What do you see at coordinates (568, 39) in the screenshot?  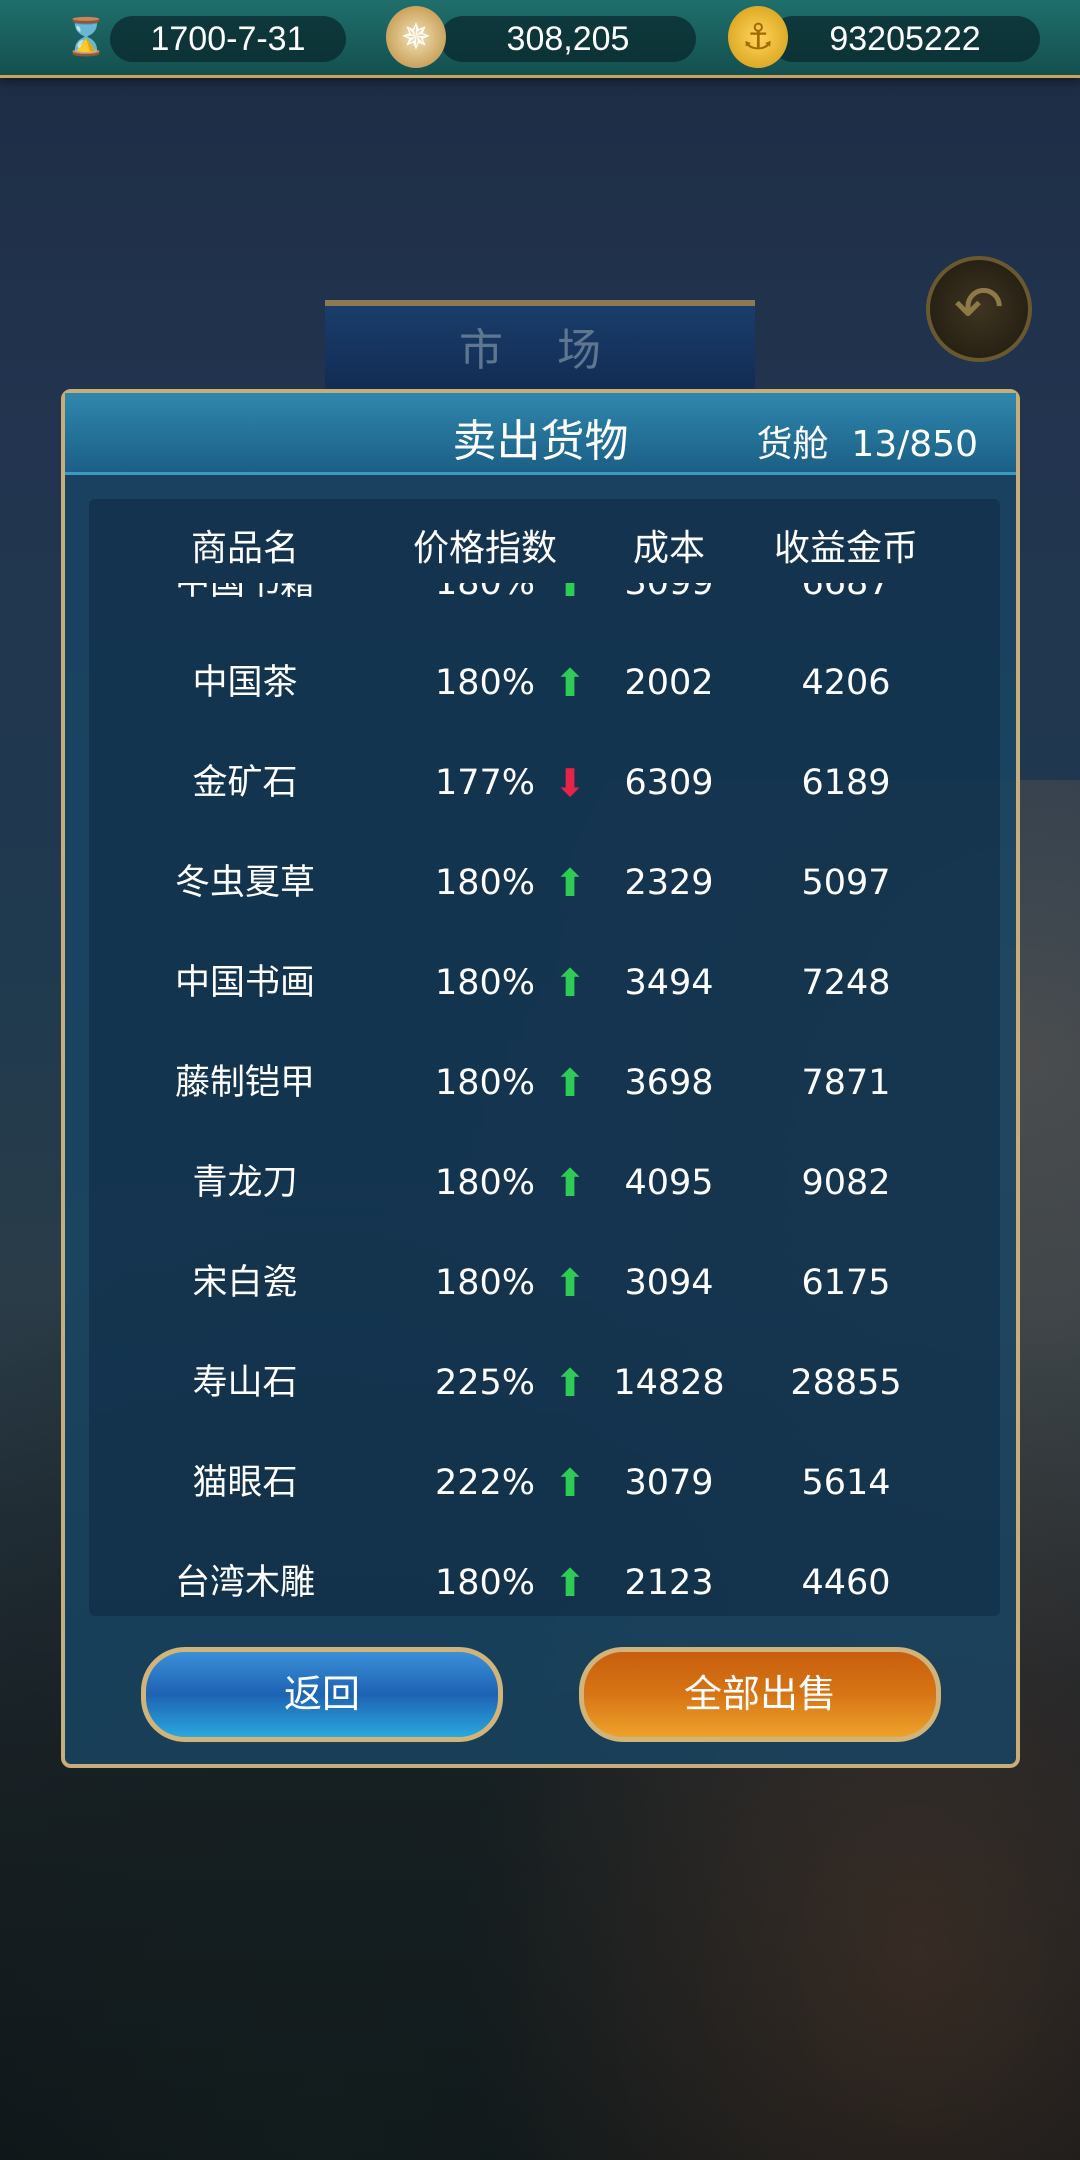 I see `reputation-display: 308,205` at bounding box center [568, 39].